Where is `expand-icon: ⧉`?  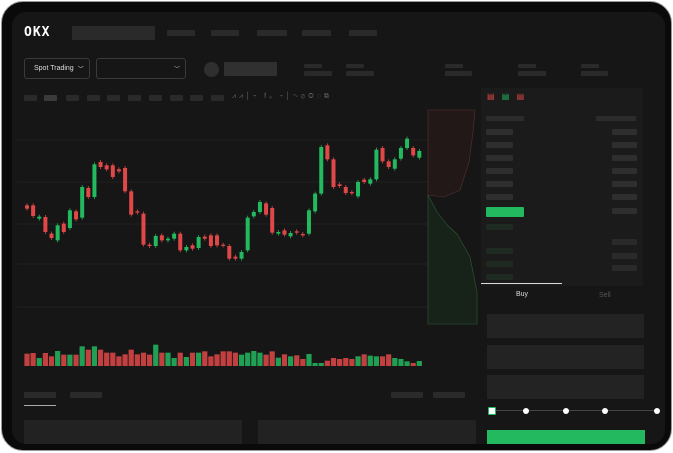
expand-icon: ⧉ is located at coordinates (327, 96).